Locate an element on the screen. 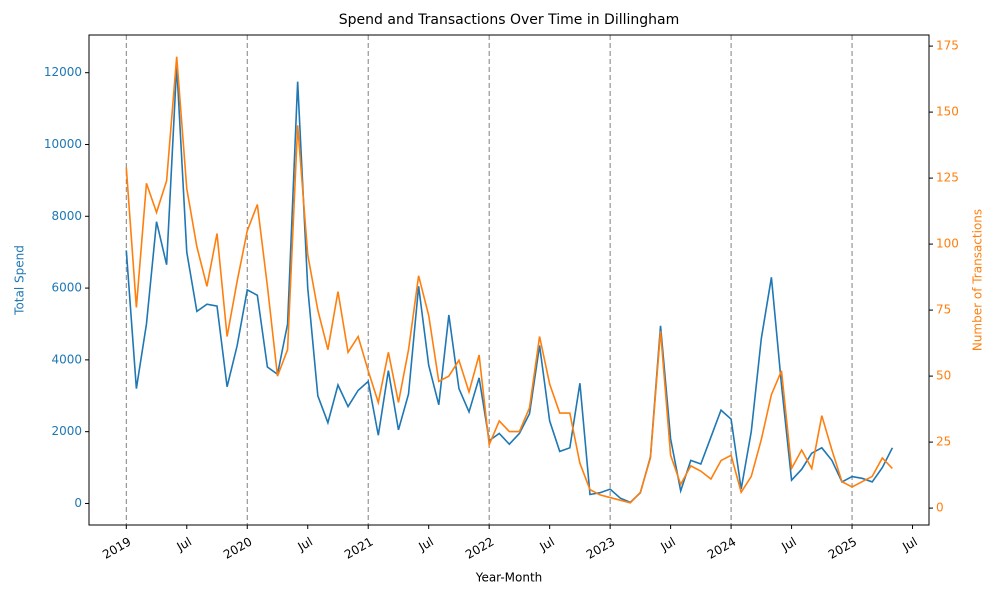  y2-tick-label: 25 is located at coordinates (943, 442).